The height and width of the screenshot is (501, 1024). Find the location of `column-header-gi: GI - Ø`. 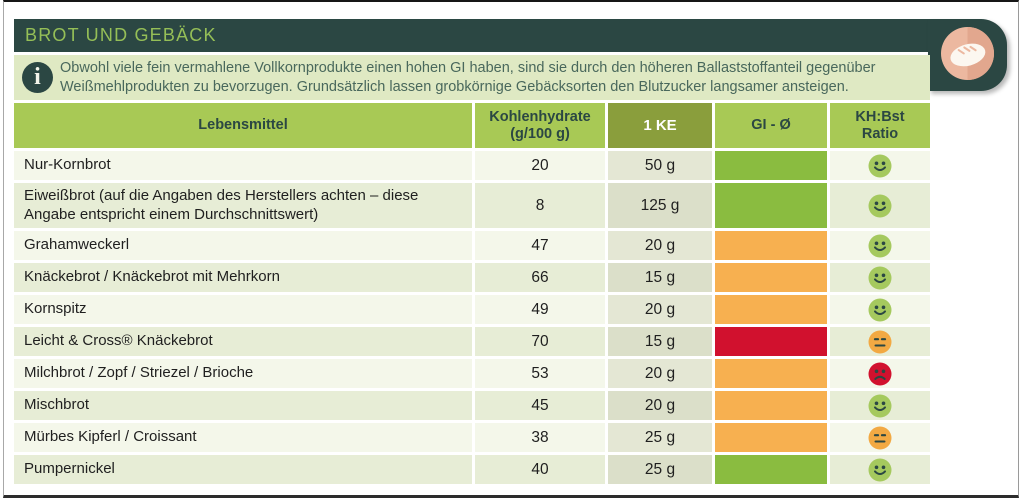

column-header-gi: GI - Ø is located at coordinates (771, 125).